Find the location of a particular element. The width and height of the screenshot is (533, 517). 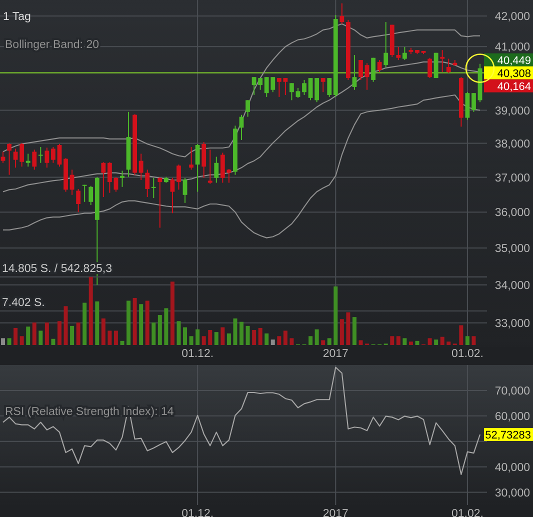

text: 40,449 is located at coordinates (514, 60).